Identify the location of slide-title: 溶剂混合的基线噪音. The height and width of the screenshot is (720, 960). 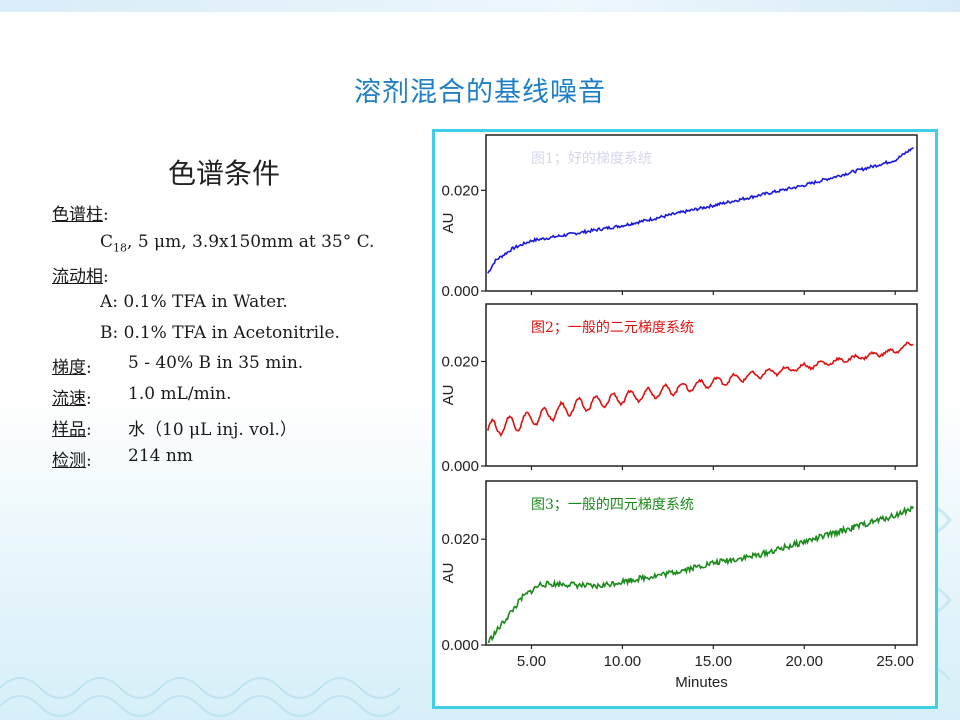
(480, 92).